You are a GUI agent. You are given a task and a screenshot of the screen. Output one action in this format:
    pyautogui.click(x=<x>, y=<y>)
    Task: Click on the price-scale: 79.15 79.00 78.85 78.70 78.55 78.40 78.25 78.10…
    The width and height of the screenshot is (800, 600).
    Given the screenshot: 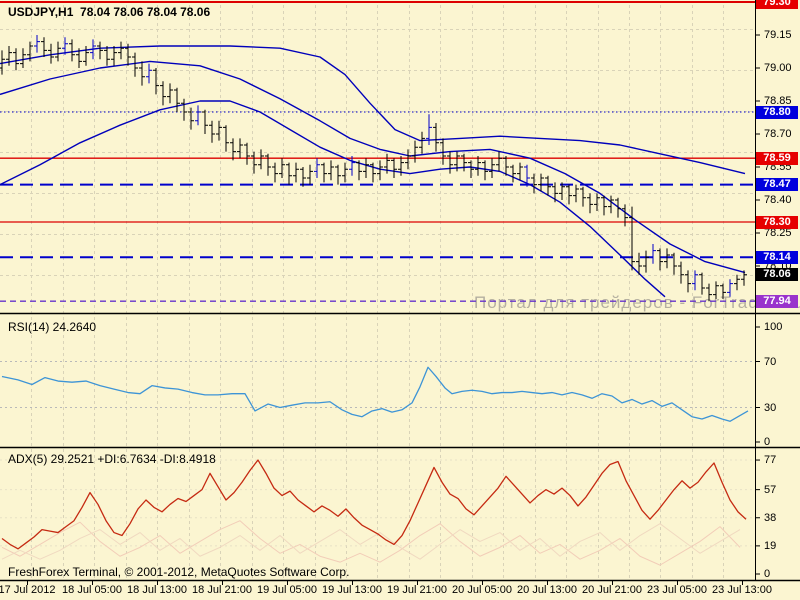 What is the action you would take?
    pyautogui.click(x=777, y=290)
    